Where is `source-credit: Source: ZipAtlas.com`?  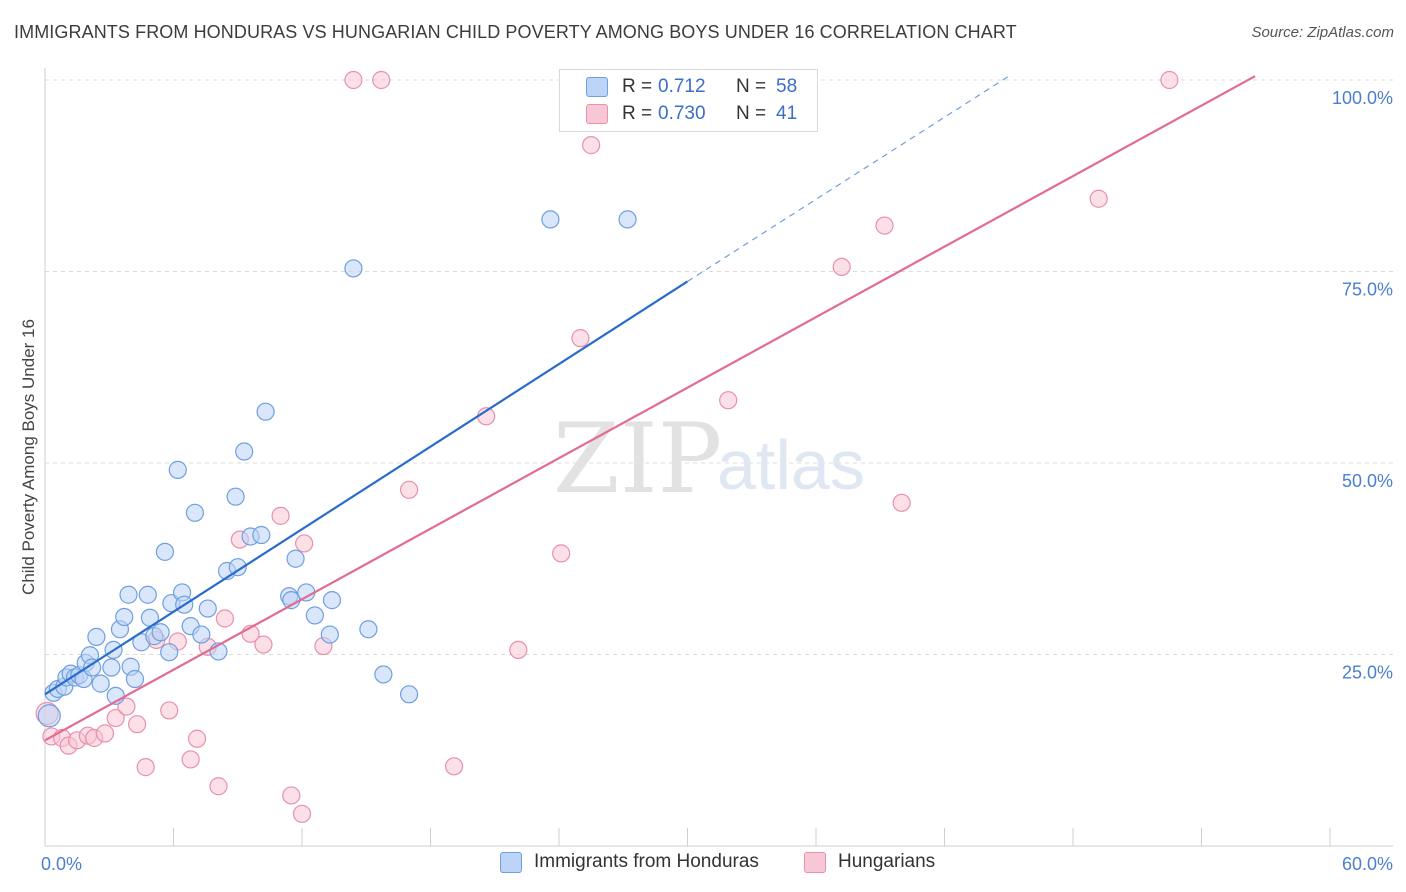 source-credit: Source: ZipAtlas.com is located at coordinates (1322, 32).